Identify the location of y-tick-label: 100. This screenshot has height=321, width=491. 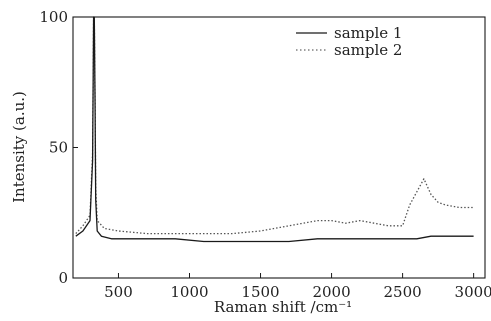
(53, 17).